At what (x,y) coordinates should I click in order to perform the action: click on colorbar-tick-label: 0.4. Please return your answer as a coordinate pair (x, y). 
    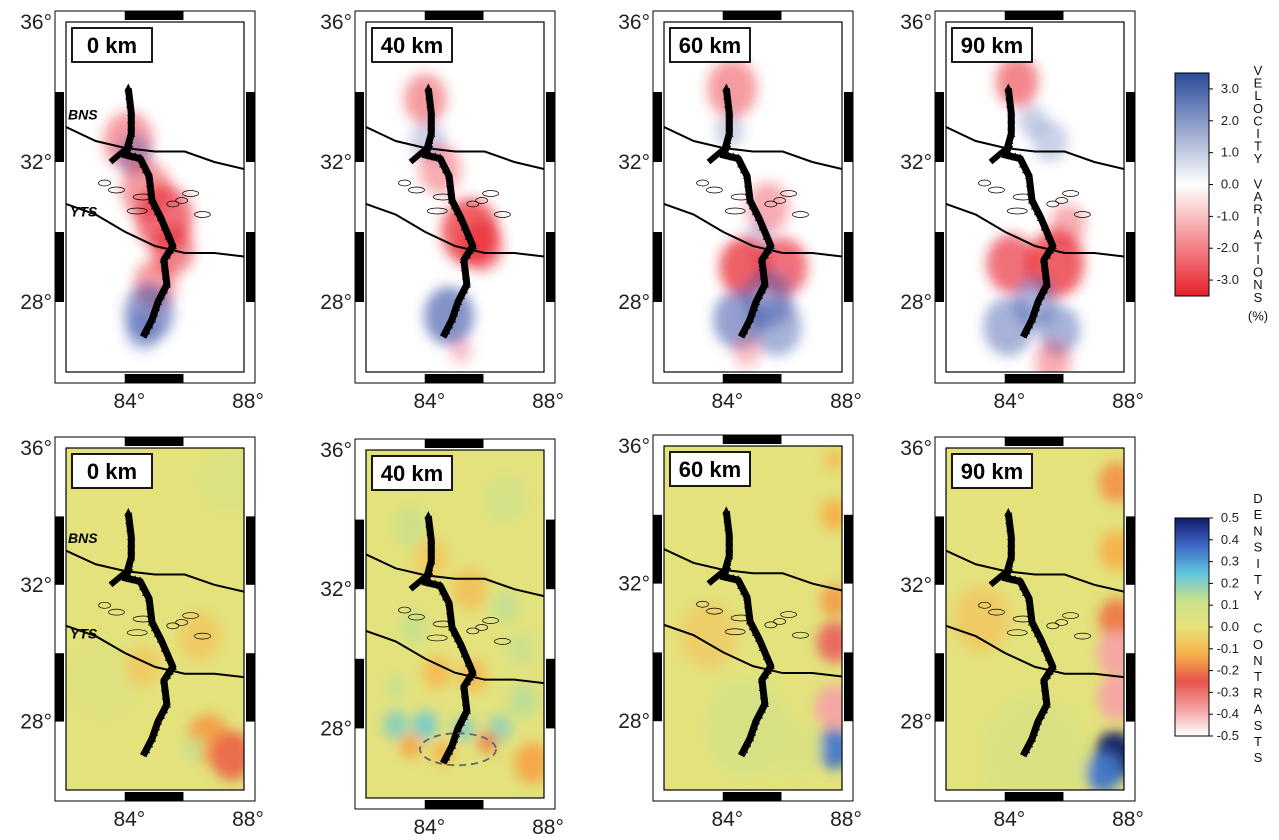
    Looking at the image, I should click on (1230, 539).